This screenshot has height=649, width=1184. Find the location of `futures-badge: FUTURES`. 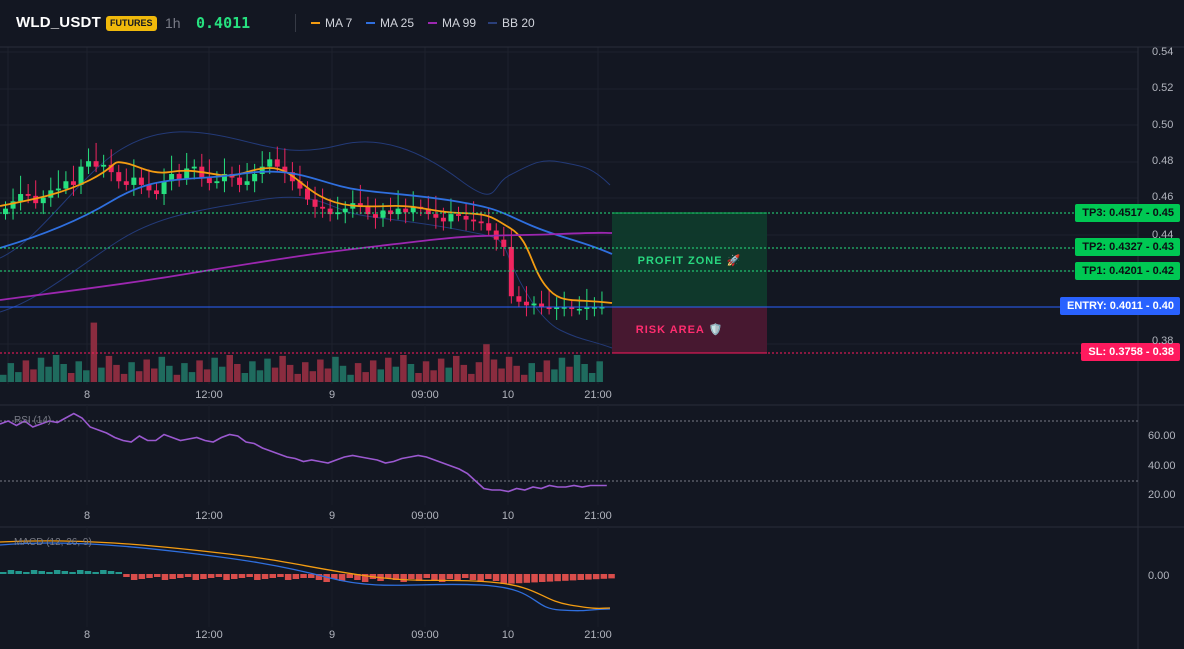

futures-badge: FUTURES is located at coordinates (131, 23).